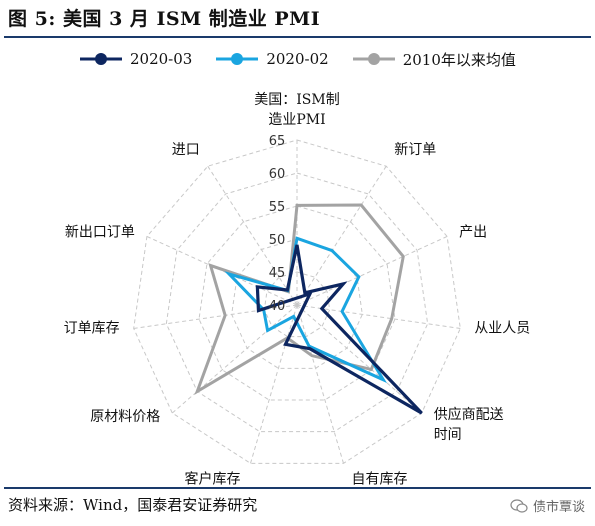  What do you see at coordinates (161, 59) in the screenshot?
I see `legend-label-2020-03: 2020-03` at bounding box center [161, 59].